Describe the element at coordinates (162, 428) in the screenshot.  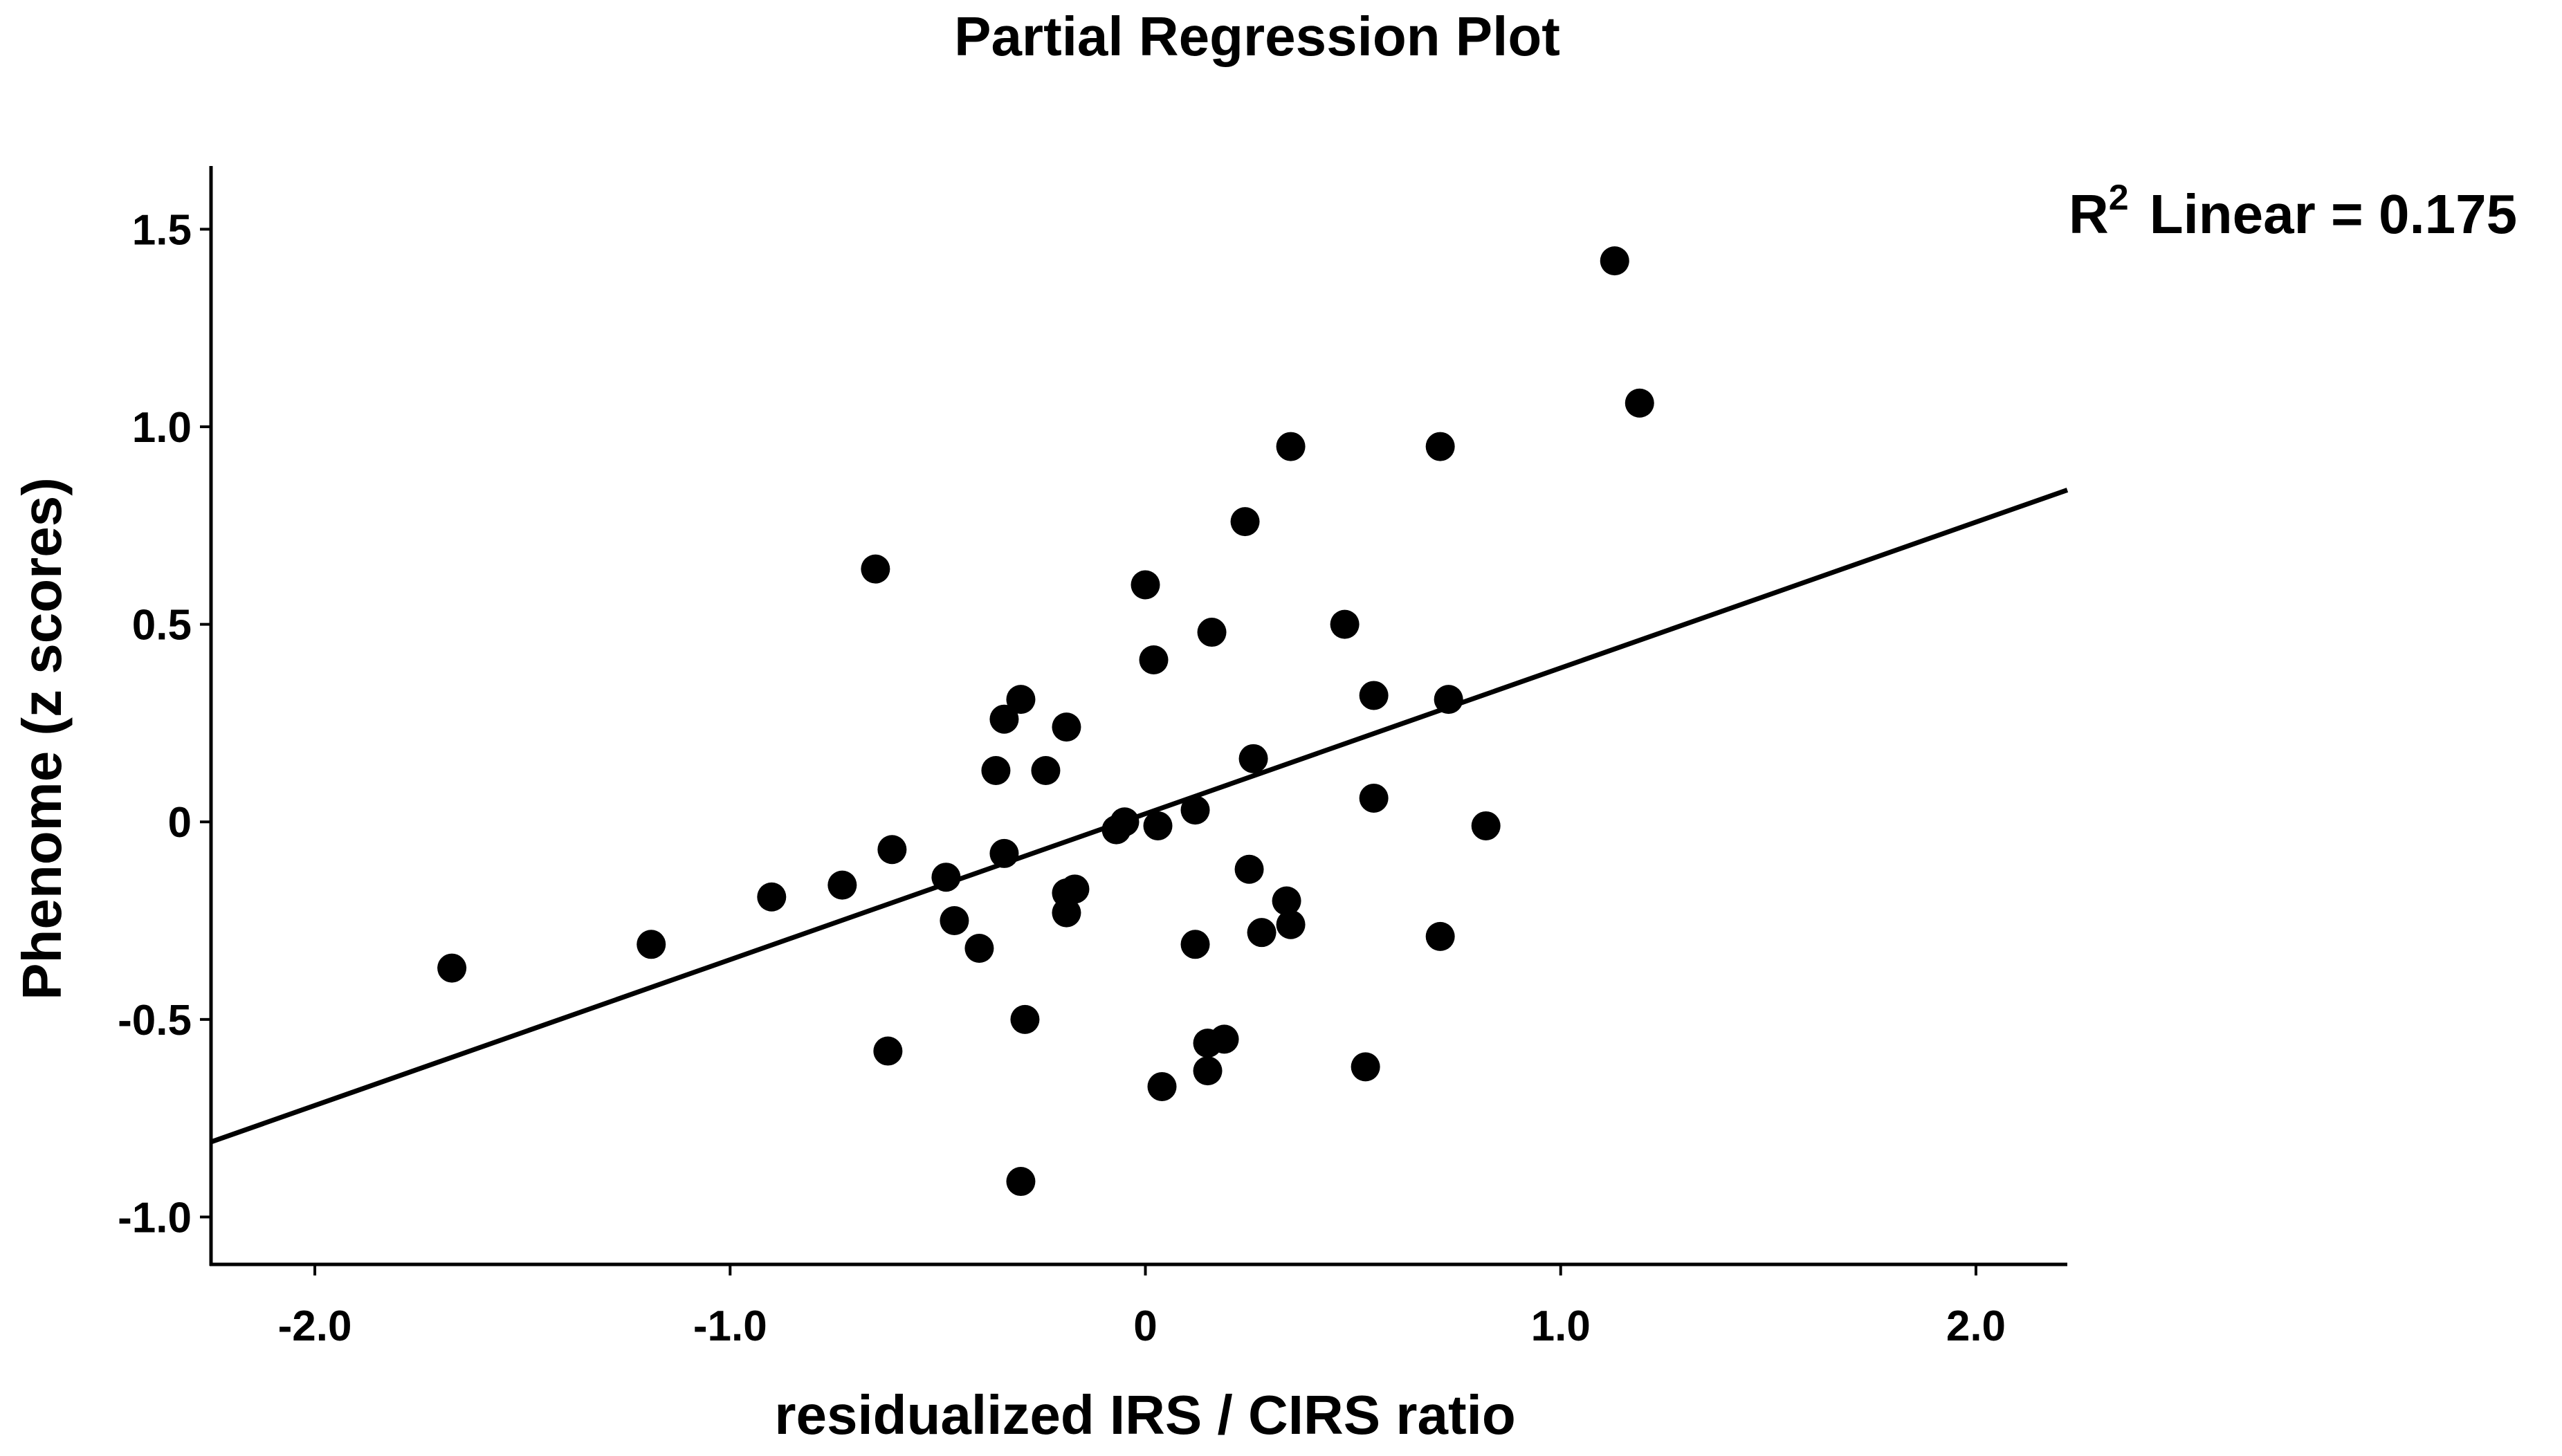
I see `y-tick-label: 1.0` at that location.